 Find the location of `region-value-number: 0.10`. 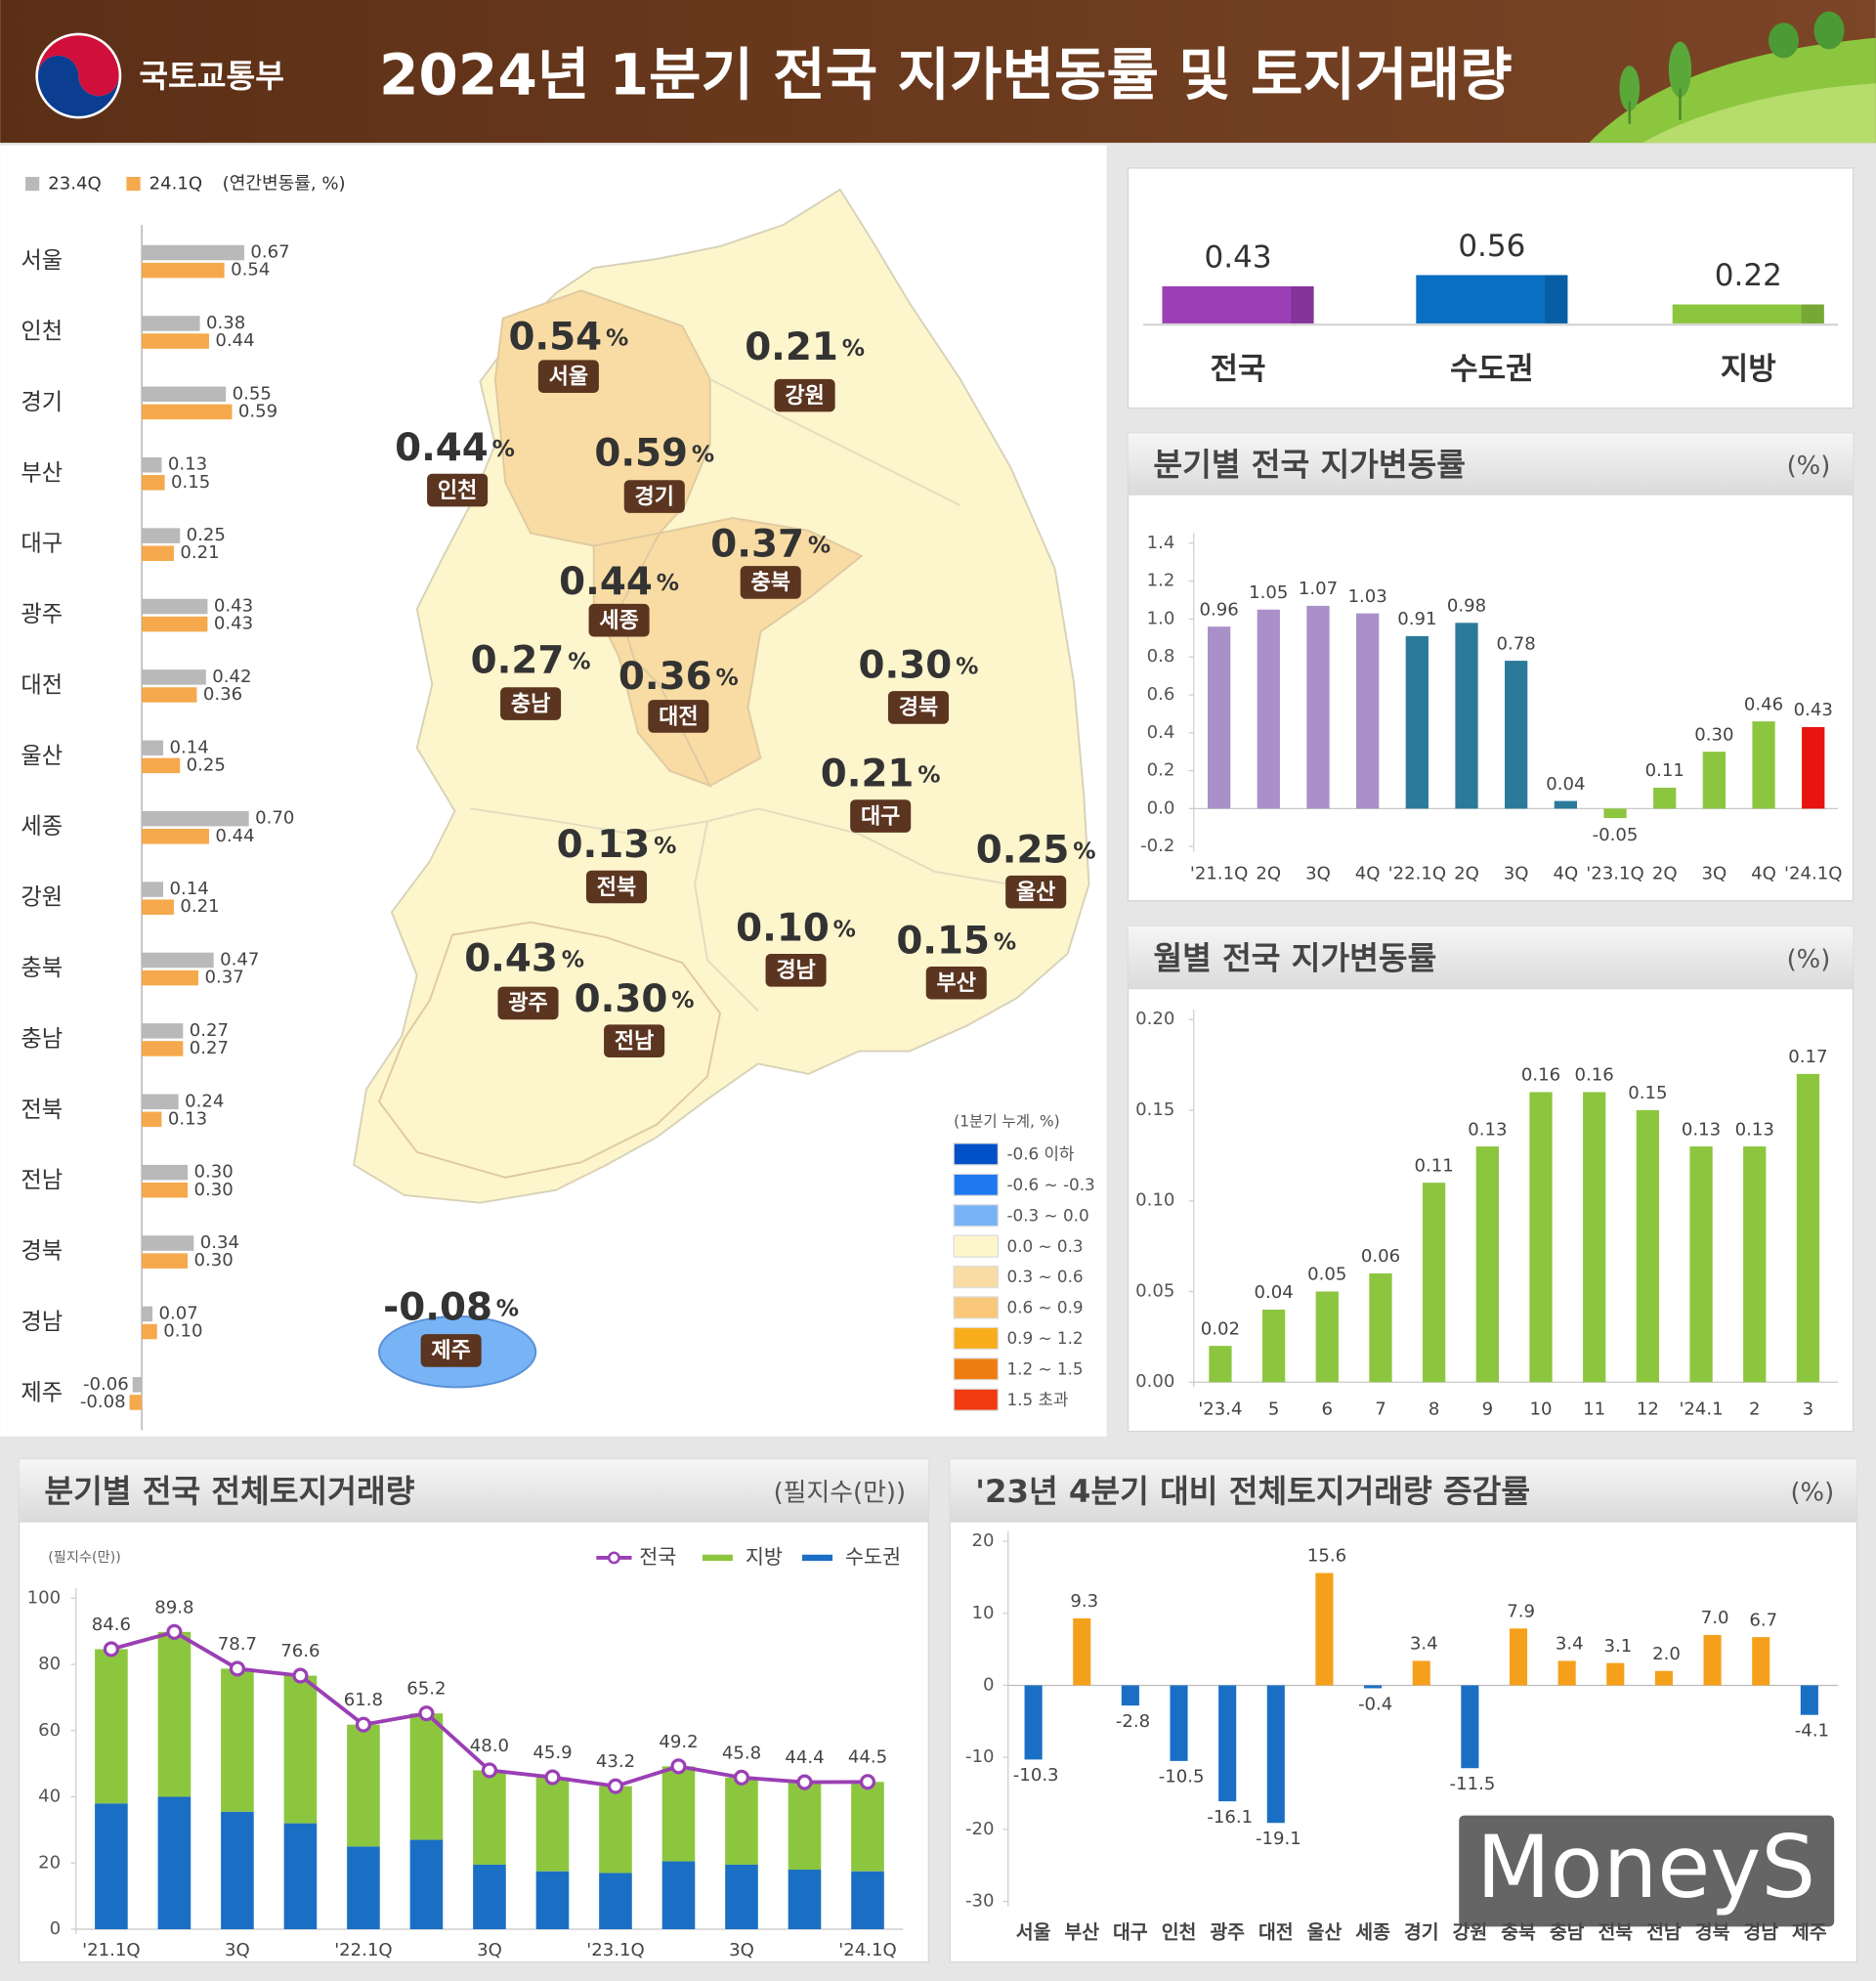

region-value-number: 0.10 is located at coordinates (783, 928).